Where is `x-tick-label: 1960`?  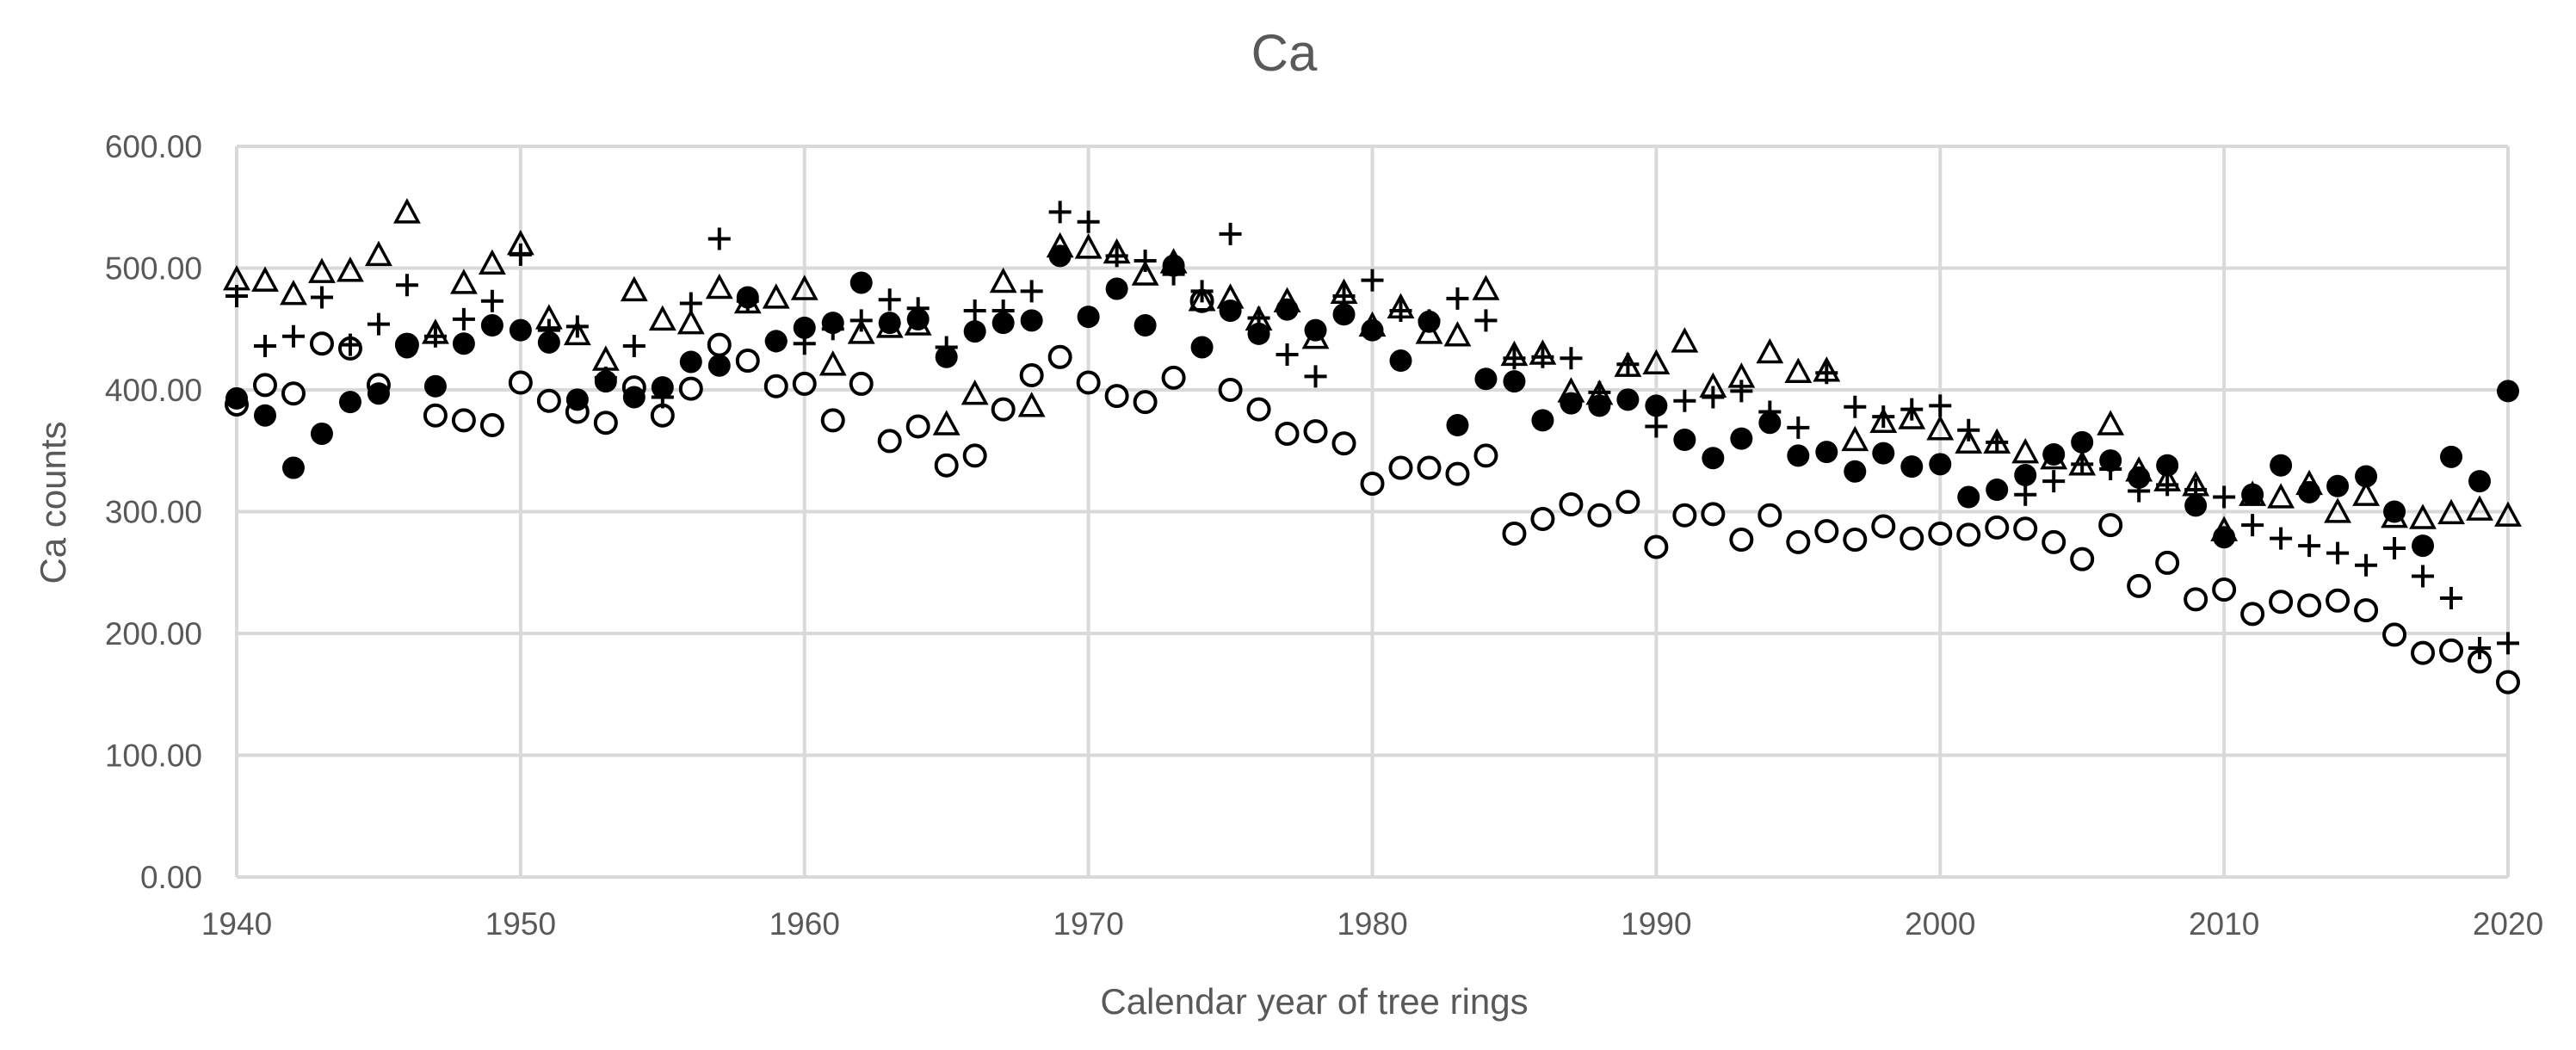 x-tick-label: 1960 is located at coordinates (804, 924).